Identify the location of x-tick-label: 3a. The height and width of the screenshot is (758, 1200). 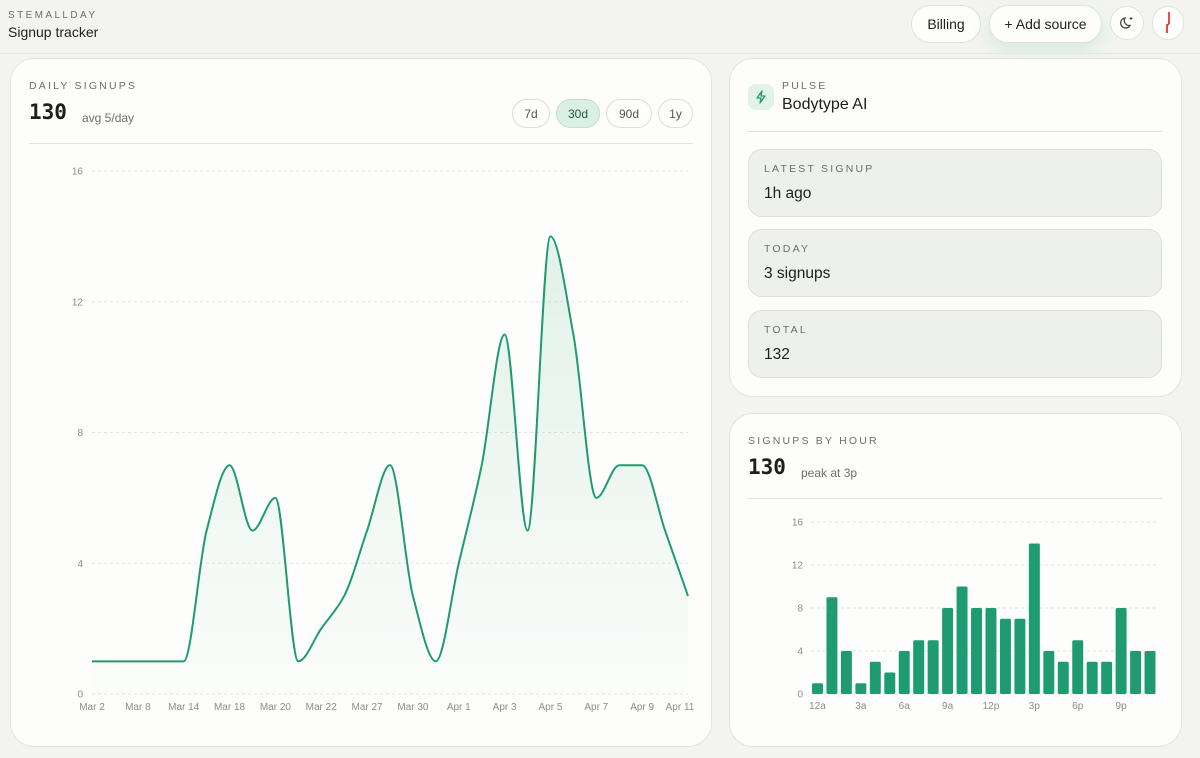
(861, 706).